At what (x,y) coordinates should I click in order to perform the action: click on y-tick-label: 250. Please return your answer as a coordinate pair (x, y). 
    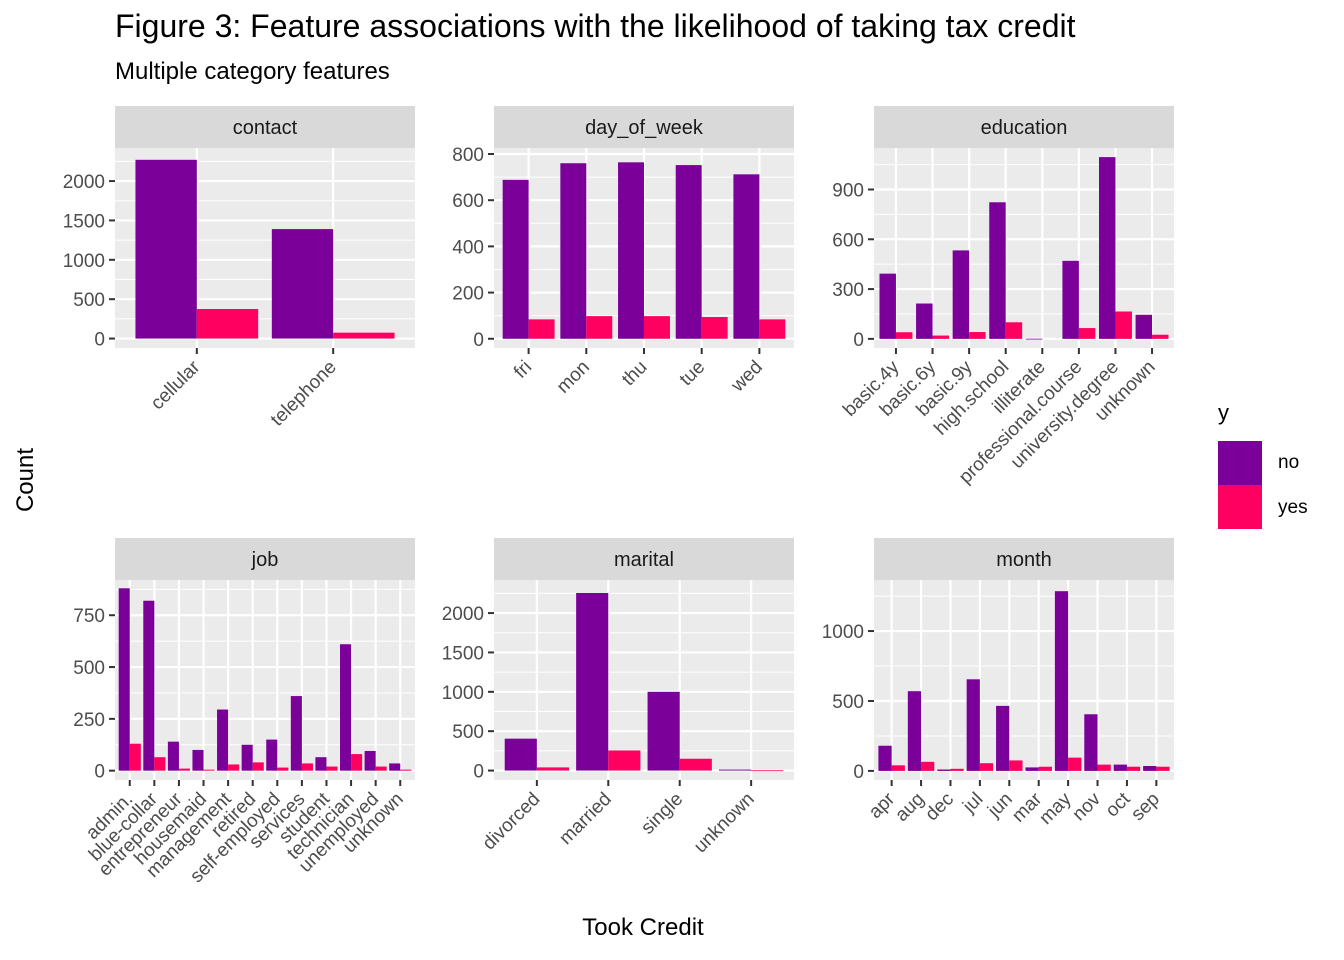
    Looking at the image, I should click on (89, 720).